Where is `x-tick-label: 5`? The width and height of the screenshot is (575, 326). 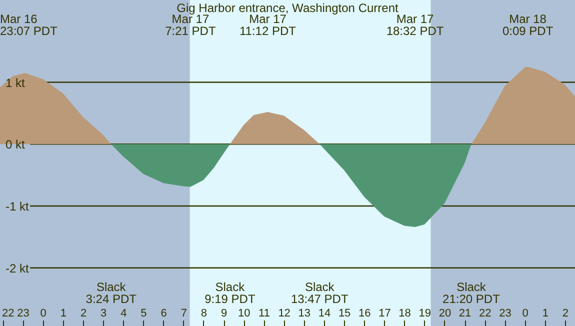 x-tick-label: 5 is located at coordinates (143, 314).